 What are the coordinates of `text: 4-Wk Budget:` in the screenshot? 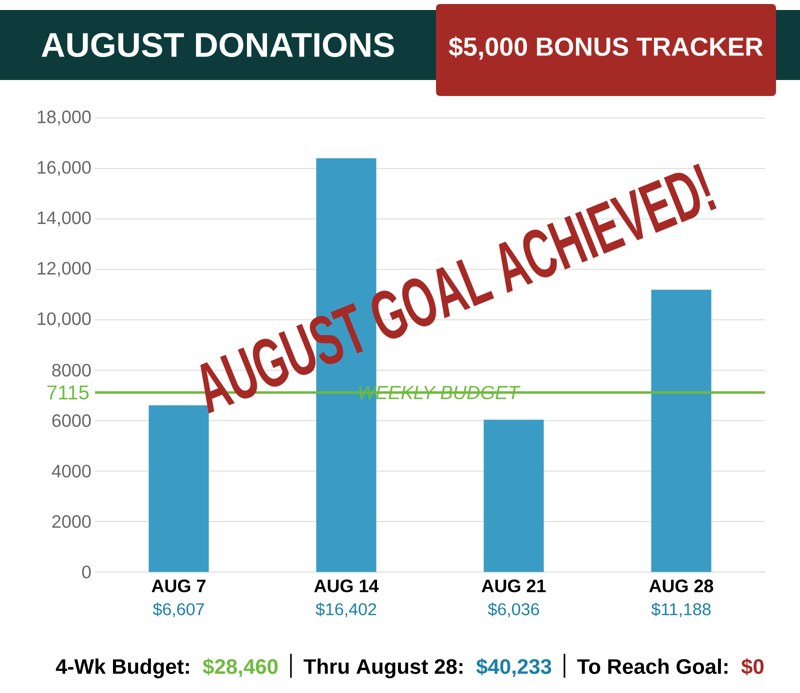 It's located at (122, 668).